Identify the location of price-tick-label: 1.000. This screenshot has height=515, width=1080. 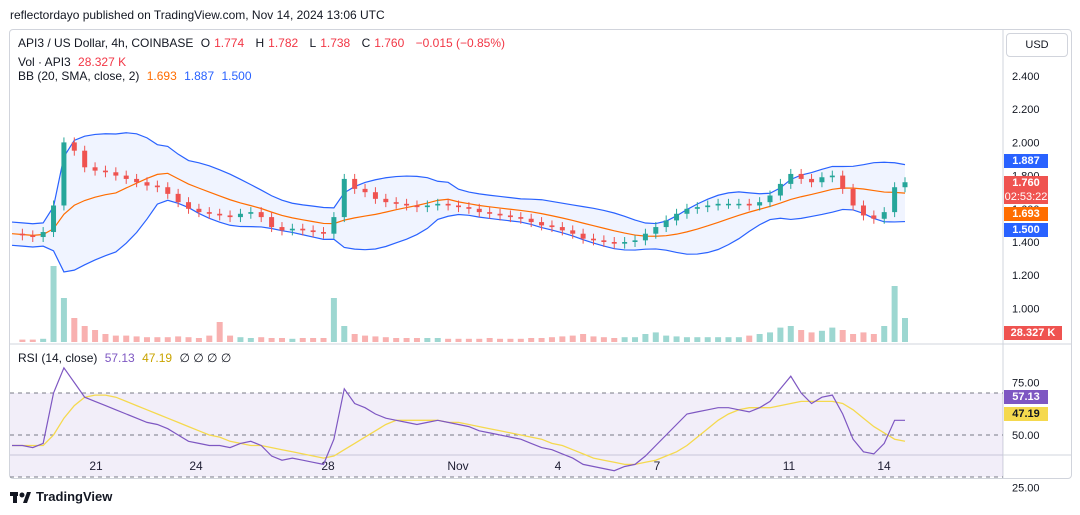
(1026, 309).